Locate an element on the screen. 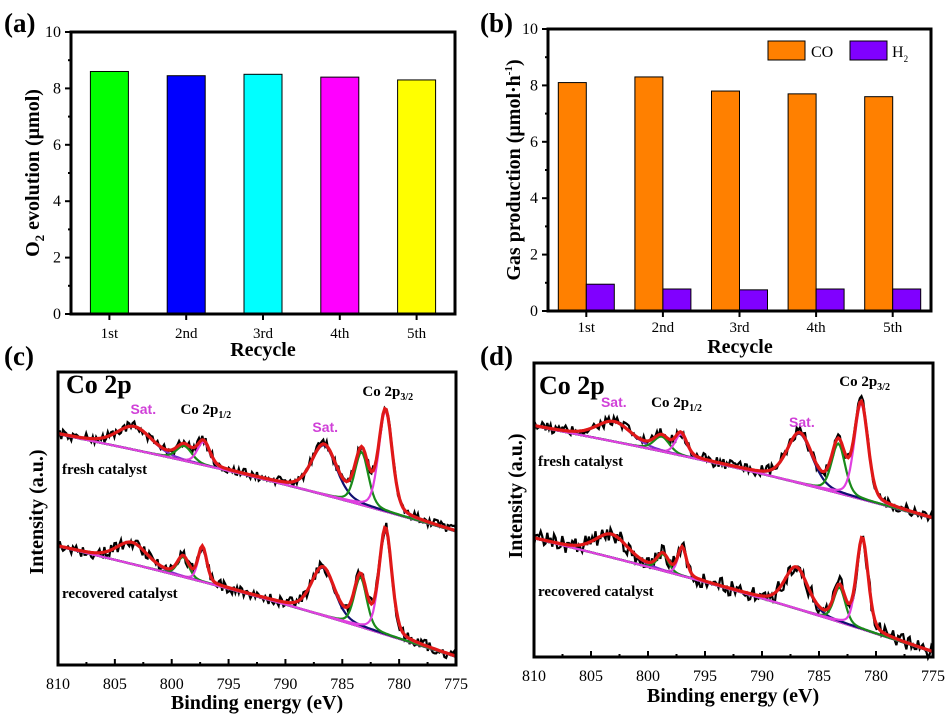  a-bars is located at coordinates (263, 192).